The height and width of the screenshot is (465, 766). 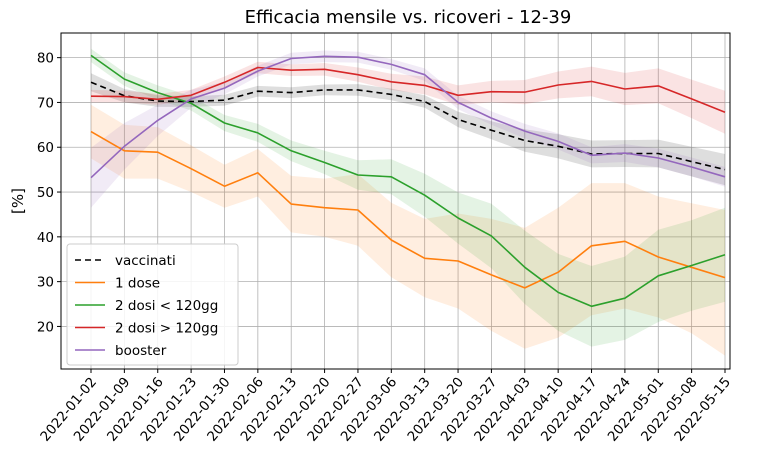 What do you see at coordinates (45, 283) in the screenshot?
I see `y-tick-label: 30` at bounding box center [45, 283].